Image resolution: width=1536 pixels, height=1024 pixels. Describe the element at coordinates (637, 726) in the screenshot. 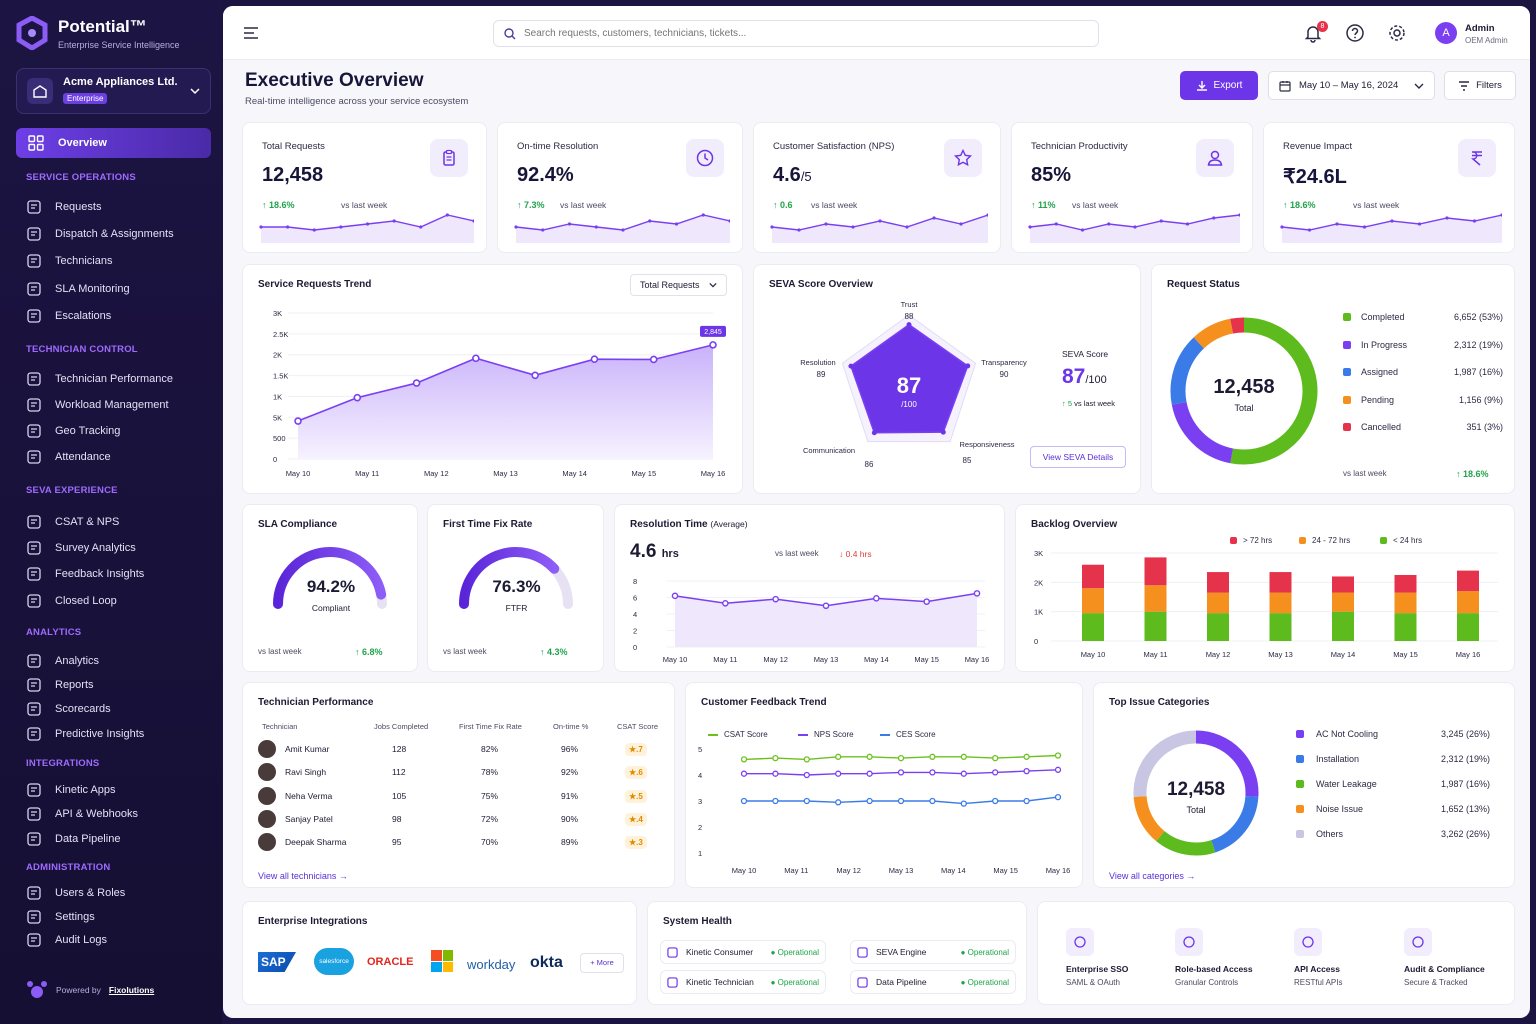

I see `table-header: CSAT Score` at that location.